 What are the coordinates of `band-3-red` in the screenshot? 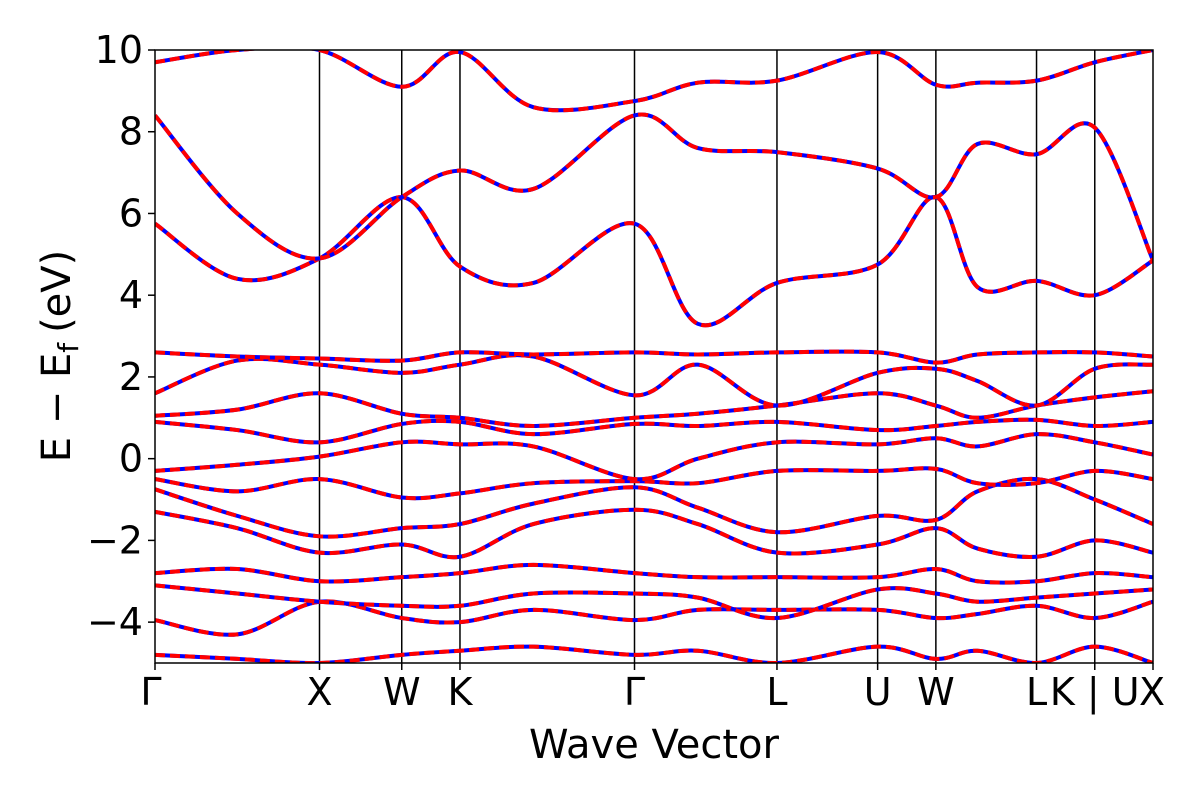 It's located at (654, 573).